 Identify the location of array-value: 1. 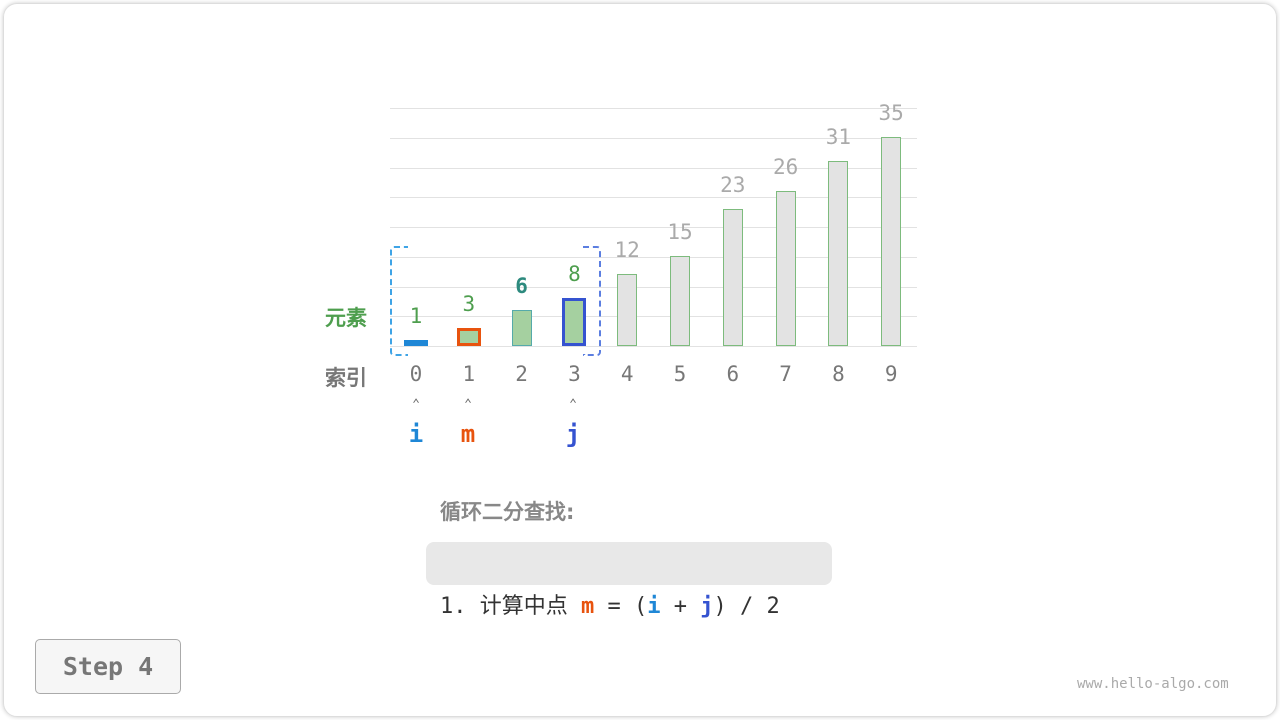
(416, 316).